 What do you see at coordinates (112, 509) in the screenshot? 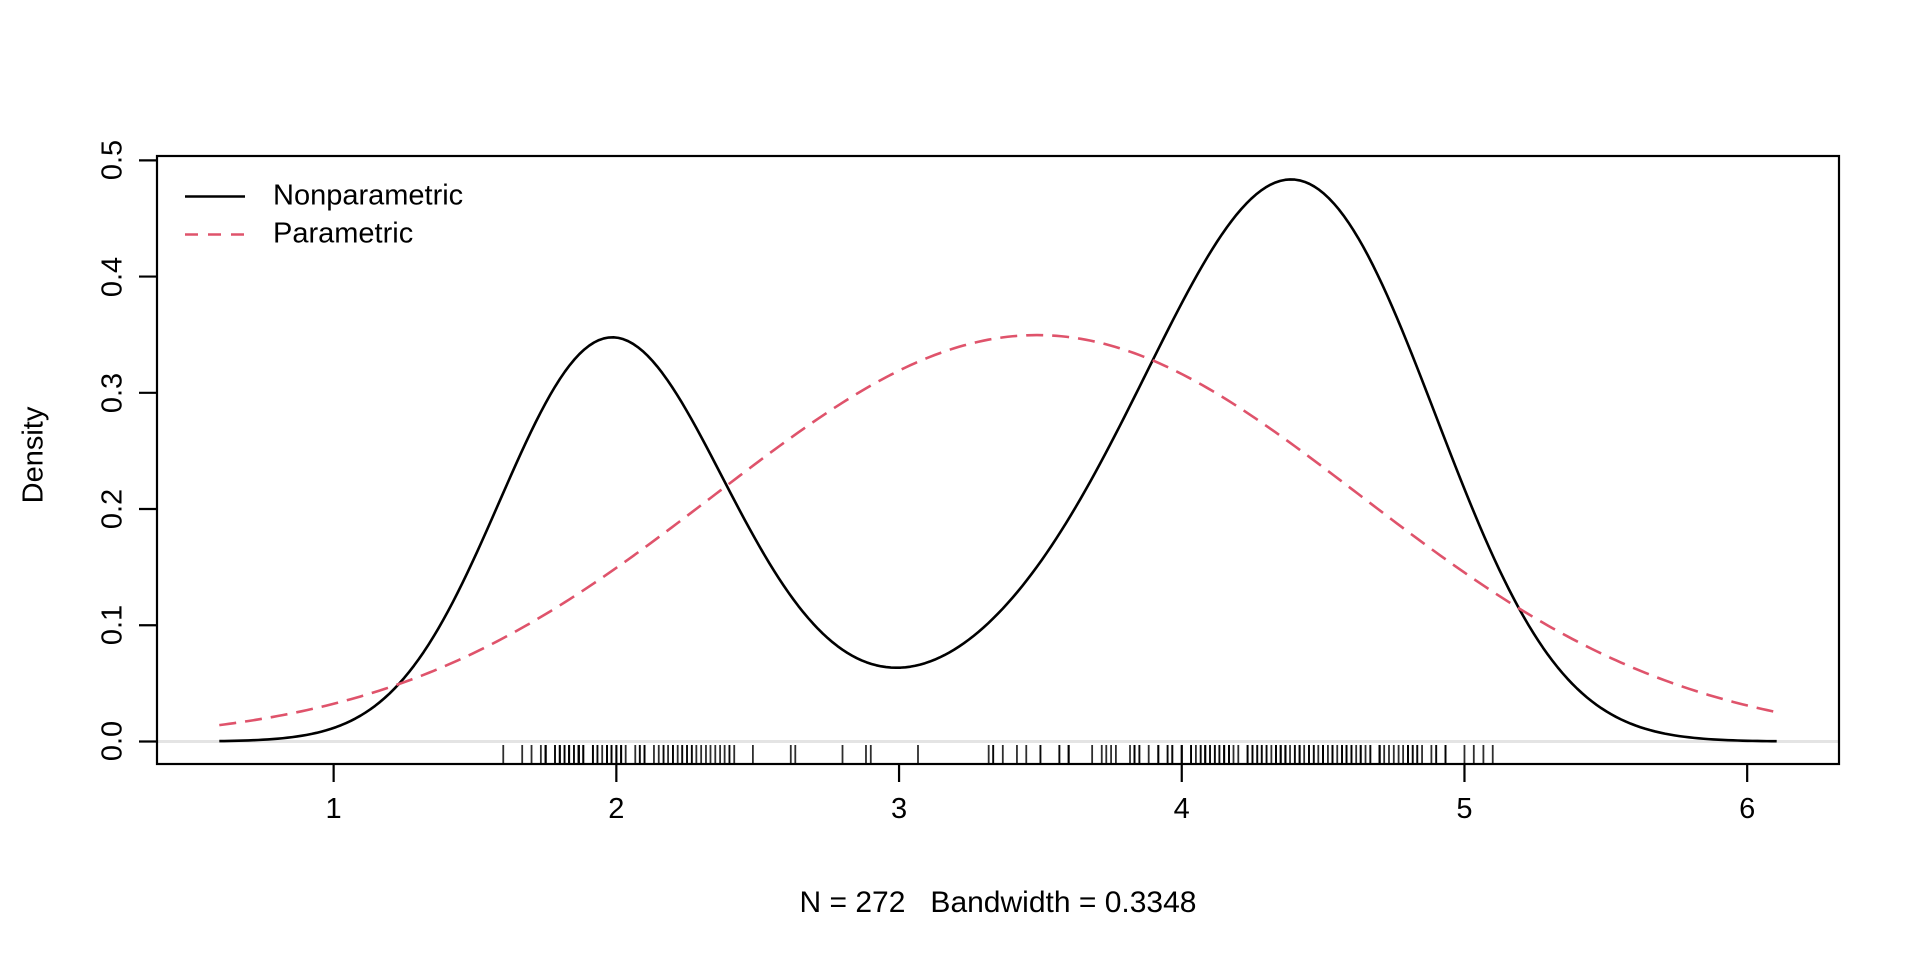
I see `y-axis-tick-label: 0.2` at bounding box center [112, 509].